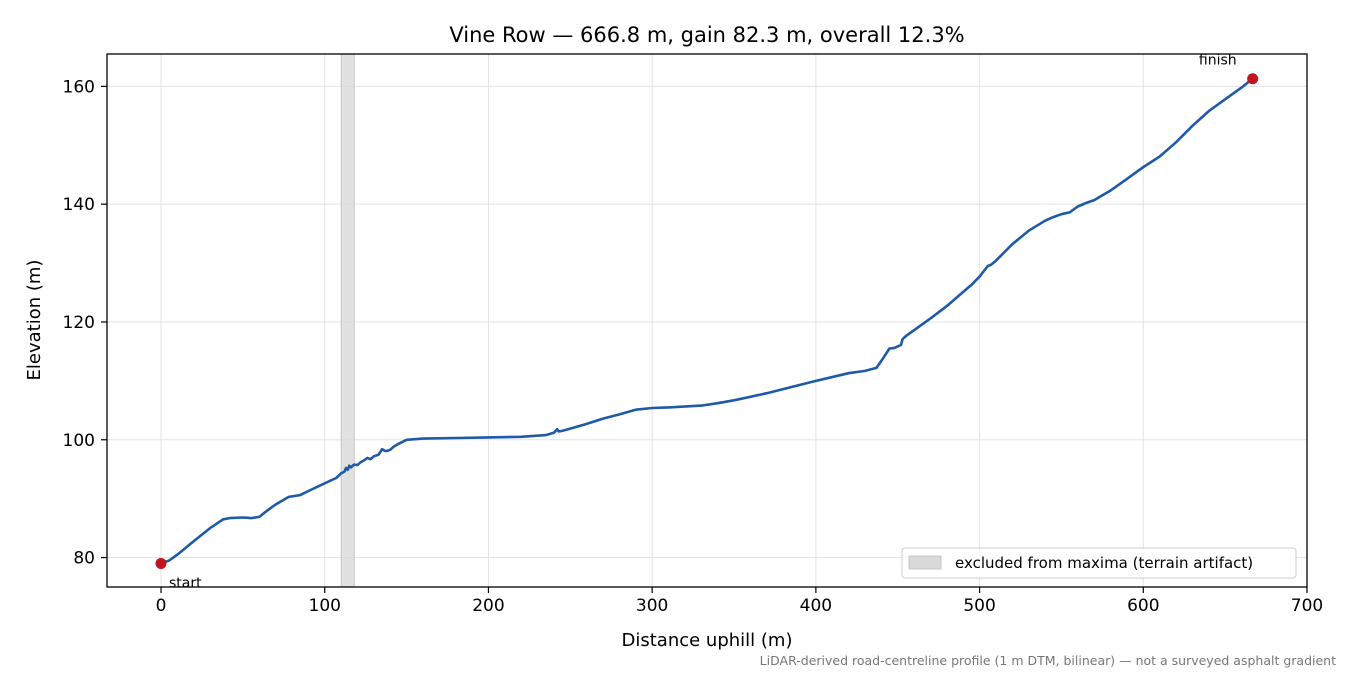 Image resolution: width=1350 pixels, height=675 pixels. Describe the element at coordinates (79, 205) in the screenshot. I see `y-tick-label: 140` at that location.